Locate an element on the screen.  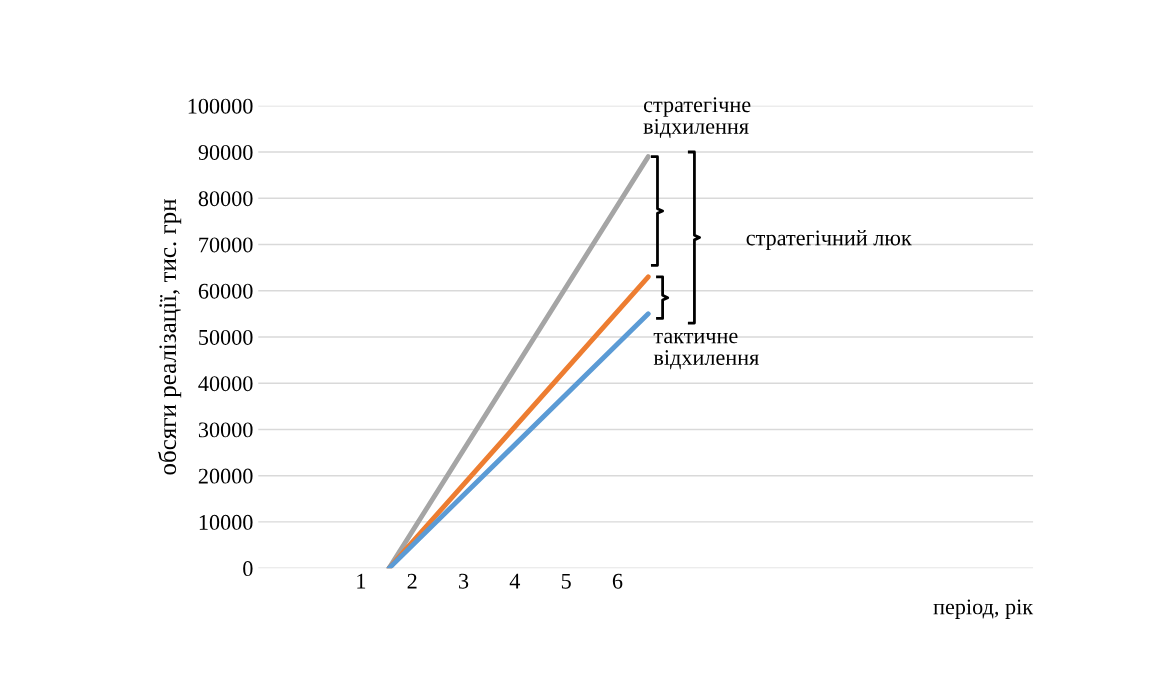
annotation: стратегічне відхилення is located at coordinates (697, 117).